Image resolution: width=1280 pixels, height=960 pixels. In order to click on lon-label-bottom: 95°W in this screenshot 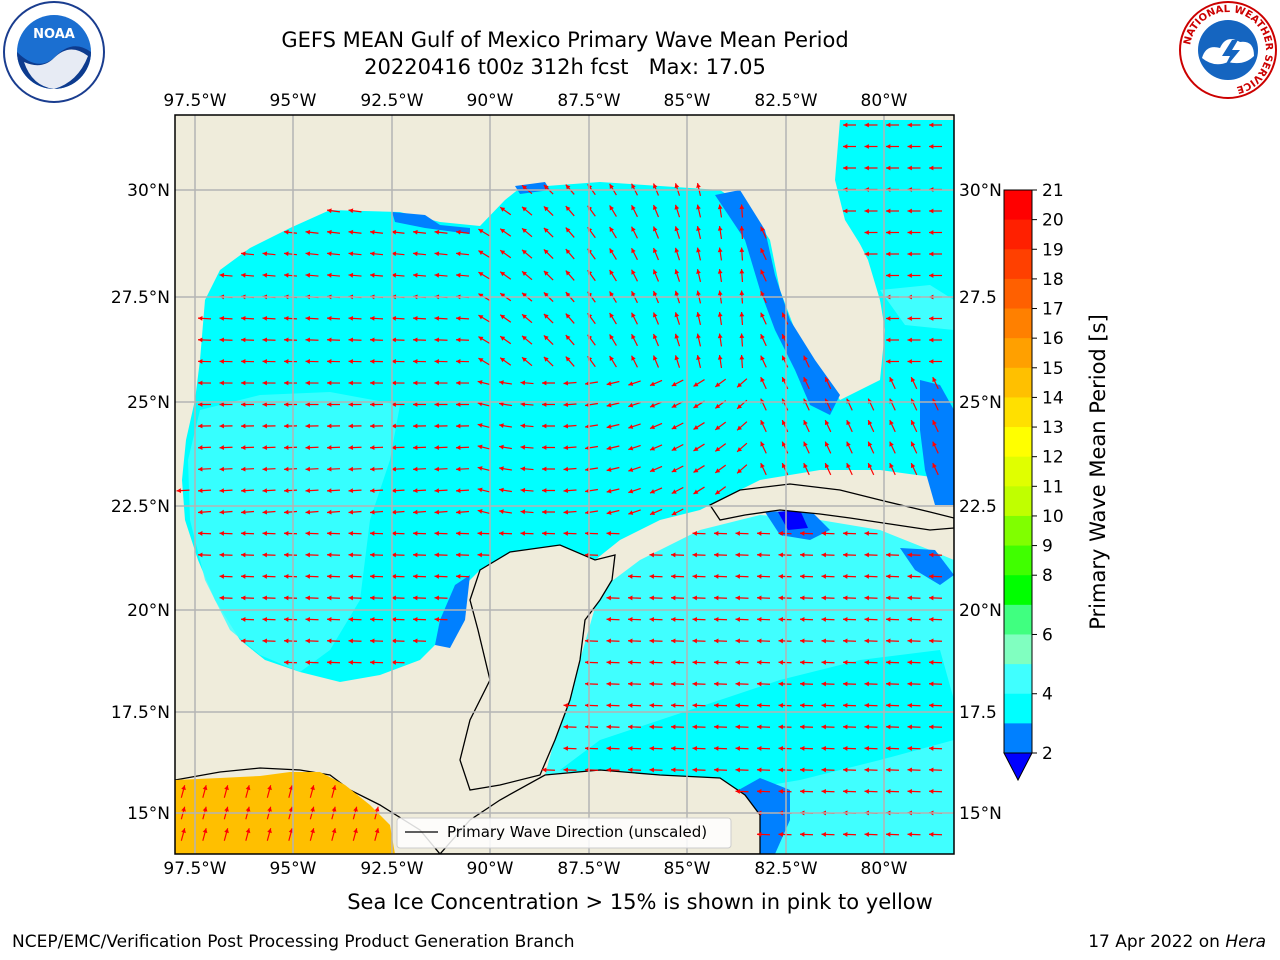, I will do `click(293, 869)`.